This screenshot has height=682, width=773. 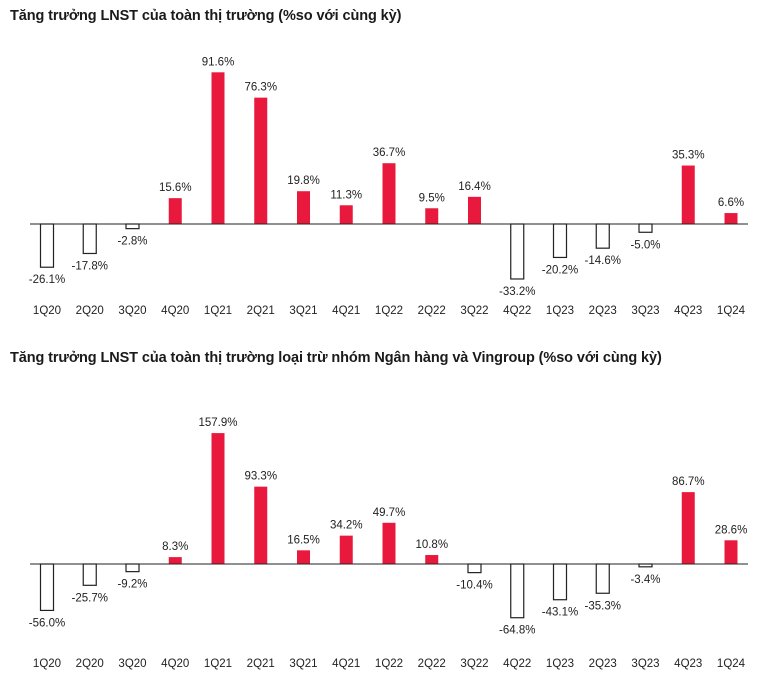 I want to click on data-label-4Q20: 8.3%, so click(x=175, y=547).